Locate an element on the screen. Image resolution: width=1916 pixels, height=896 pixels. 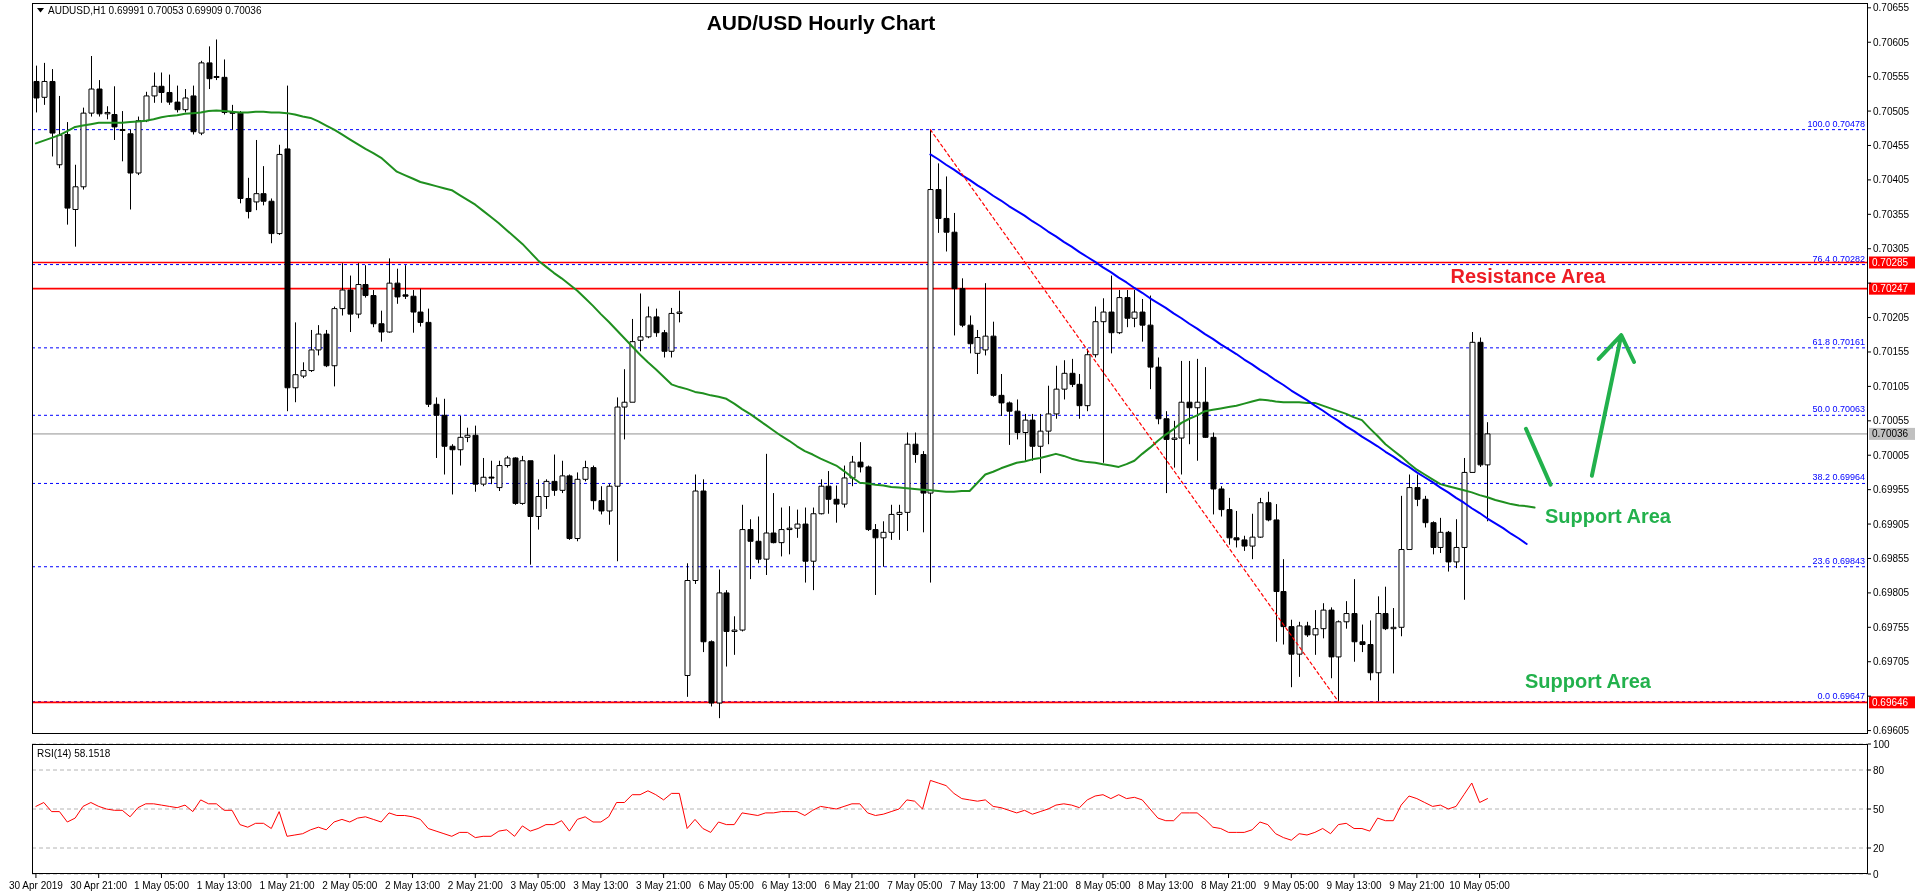
y-tick-label: 0.70005 is located at coordinates (1891, 455).